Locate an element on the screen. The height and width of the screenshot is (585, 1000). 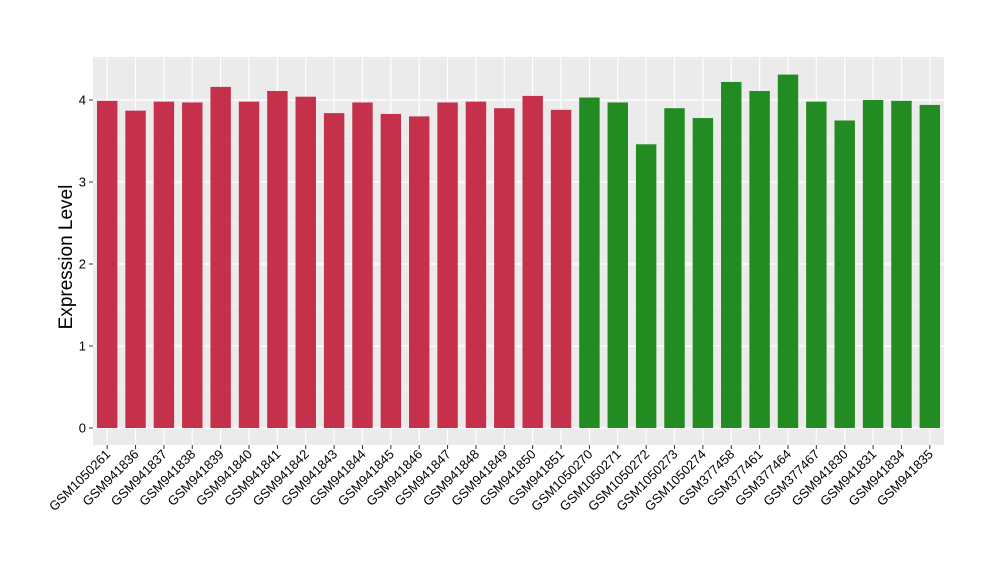
y-axis: 0 1 2 3 4 is located at coordinates (86, 264).